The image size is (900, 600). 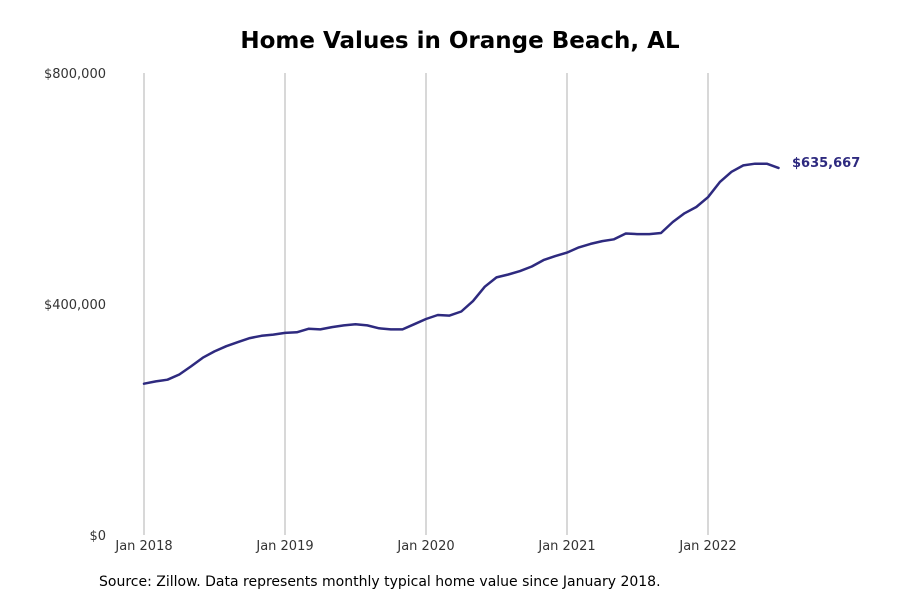 I want to click on end-value-label: $635,667, so click(x=826, y=163).